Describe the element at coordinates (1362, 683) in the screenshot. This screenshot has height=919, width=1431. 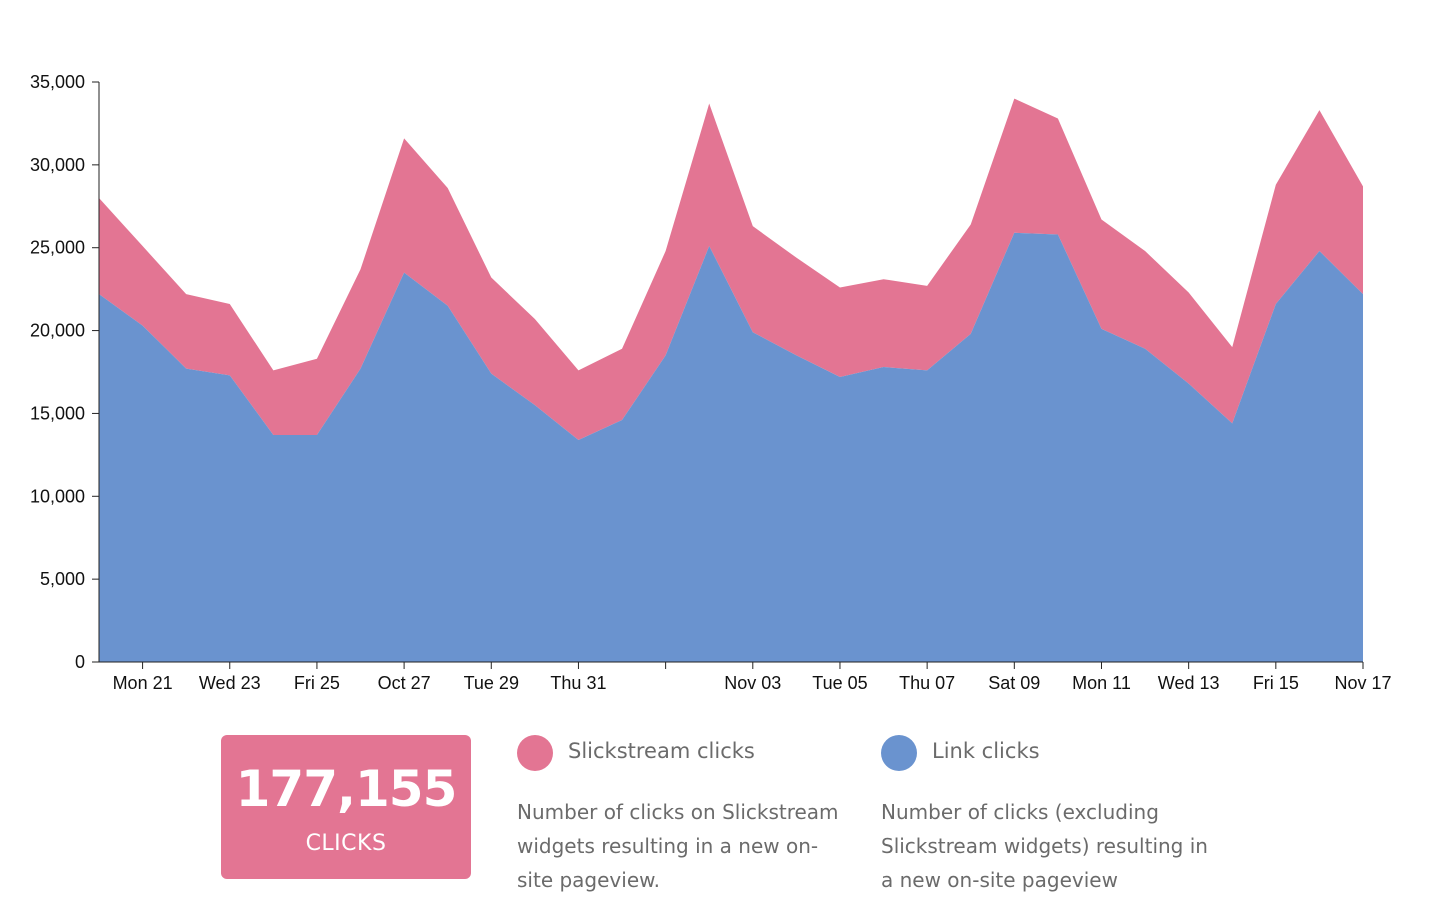
I see `x-tick-label: Nov 17` at that location.